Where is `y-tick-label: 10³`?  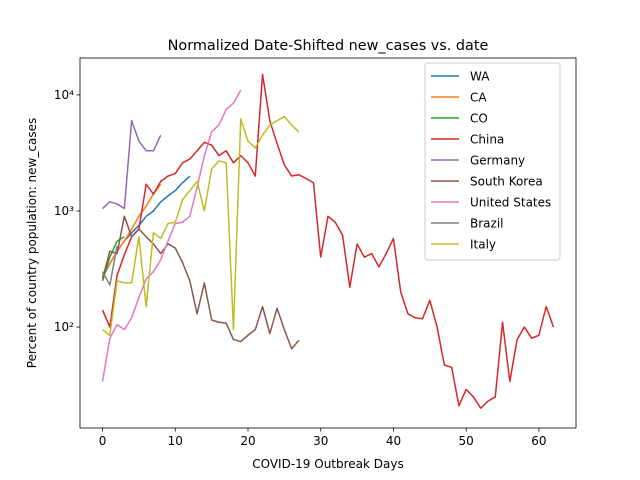 y-tick-label: 10³ is located at coordinates (64, 211).